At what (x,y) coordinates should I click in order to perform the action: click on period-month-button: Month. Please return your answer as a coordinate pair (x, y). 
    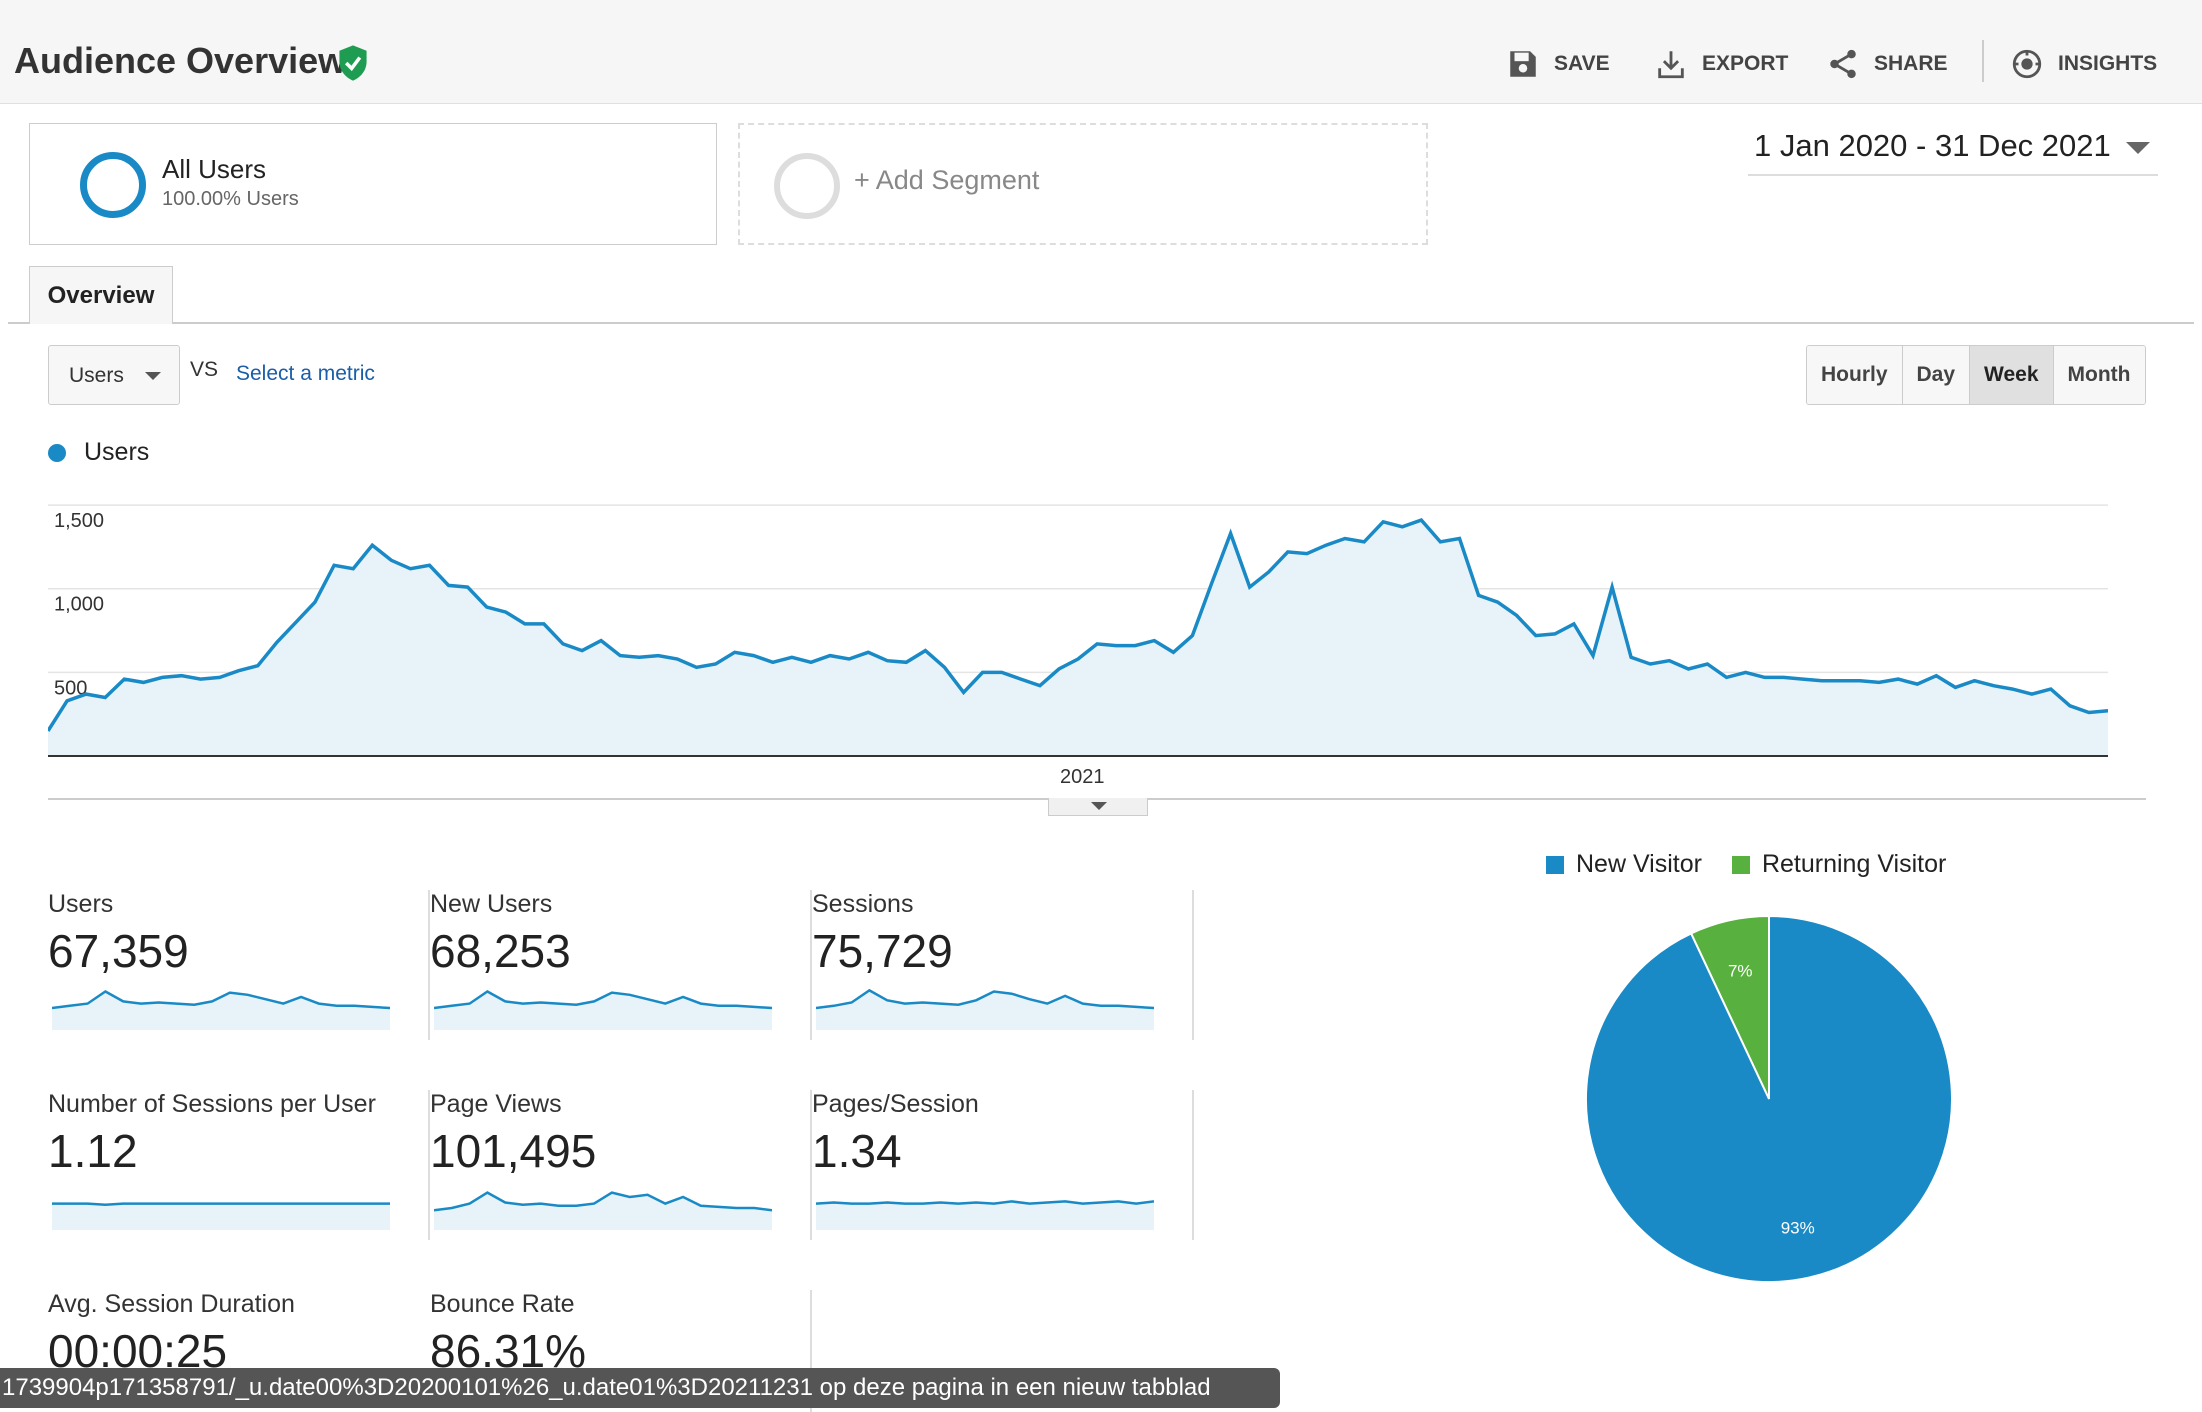
    Looking at the image, I should click on (2099, 375).